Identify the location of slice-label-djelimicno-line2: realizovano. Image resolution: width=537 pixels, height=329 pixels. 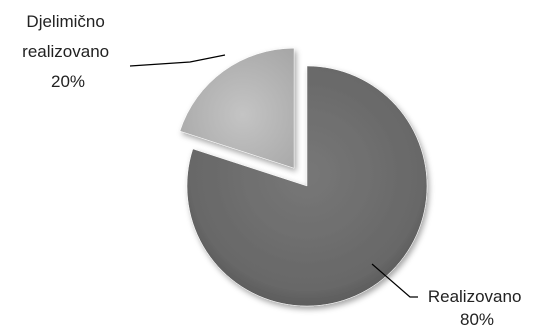
(65, 51).